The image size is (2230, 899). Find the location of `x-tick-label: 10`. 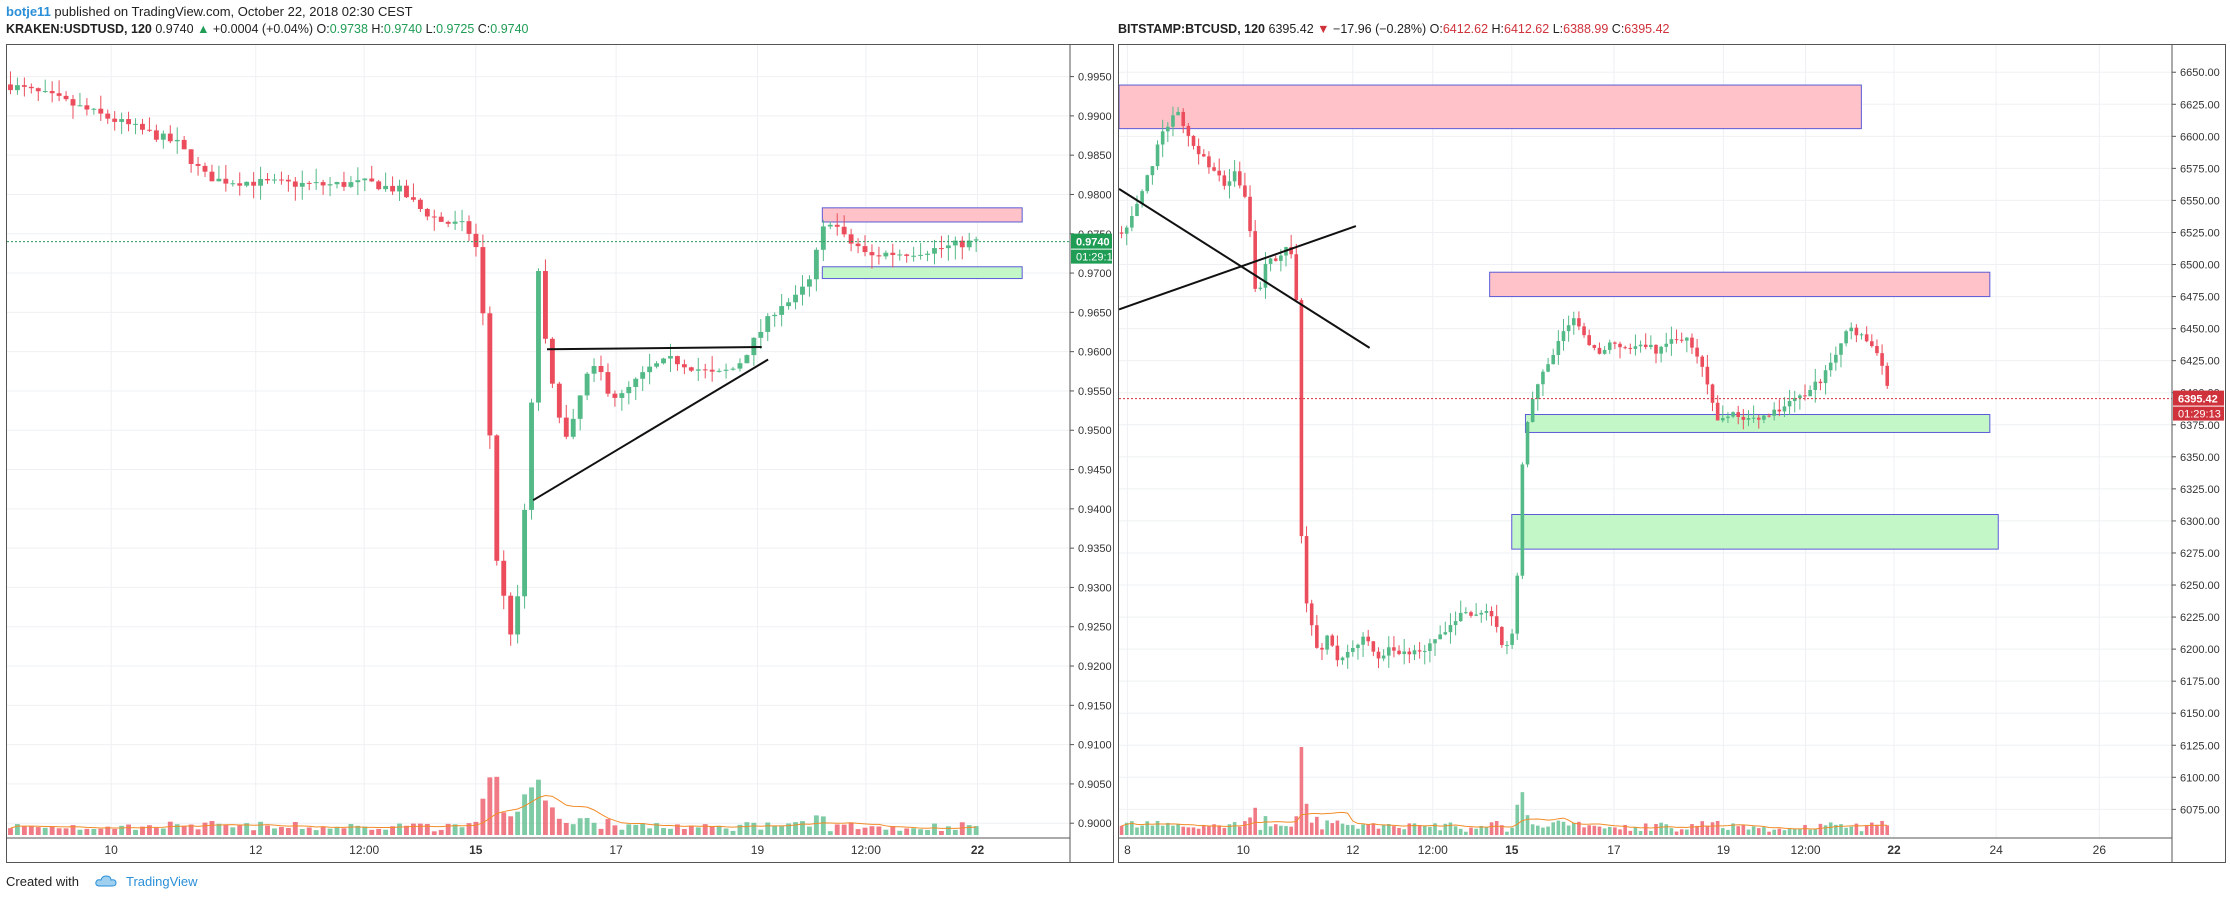

x-tick-label: 10 is located at coordinates (111, 850).